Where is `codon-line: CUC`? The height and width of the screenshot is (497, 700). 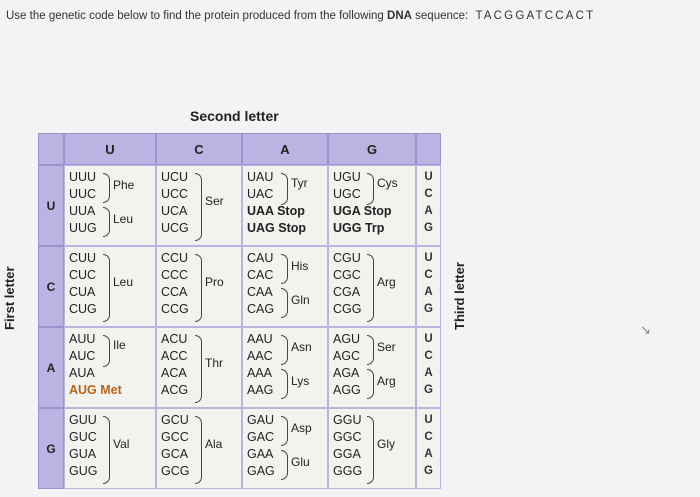 codon-line: CUC is located at coordinates (83, 275).